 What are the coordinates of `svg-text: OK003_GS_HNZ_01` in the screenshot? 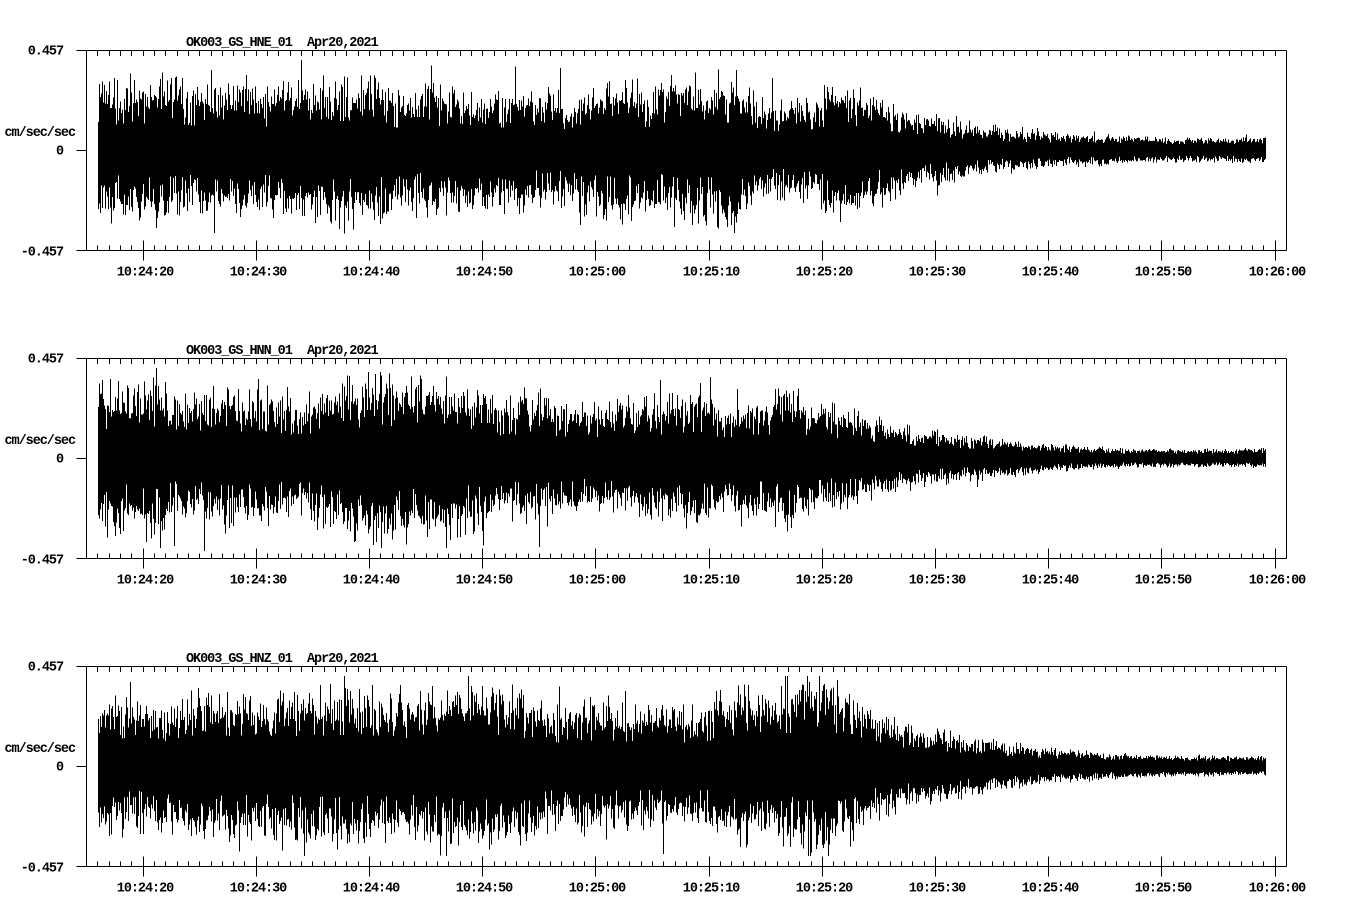 It's located at (239, 659).